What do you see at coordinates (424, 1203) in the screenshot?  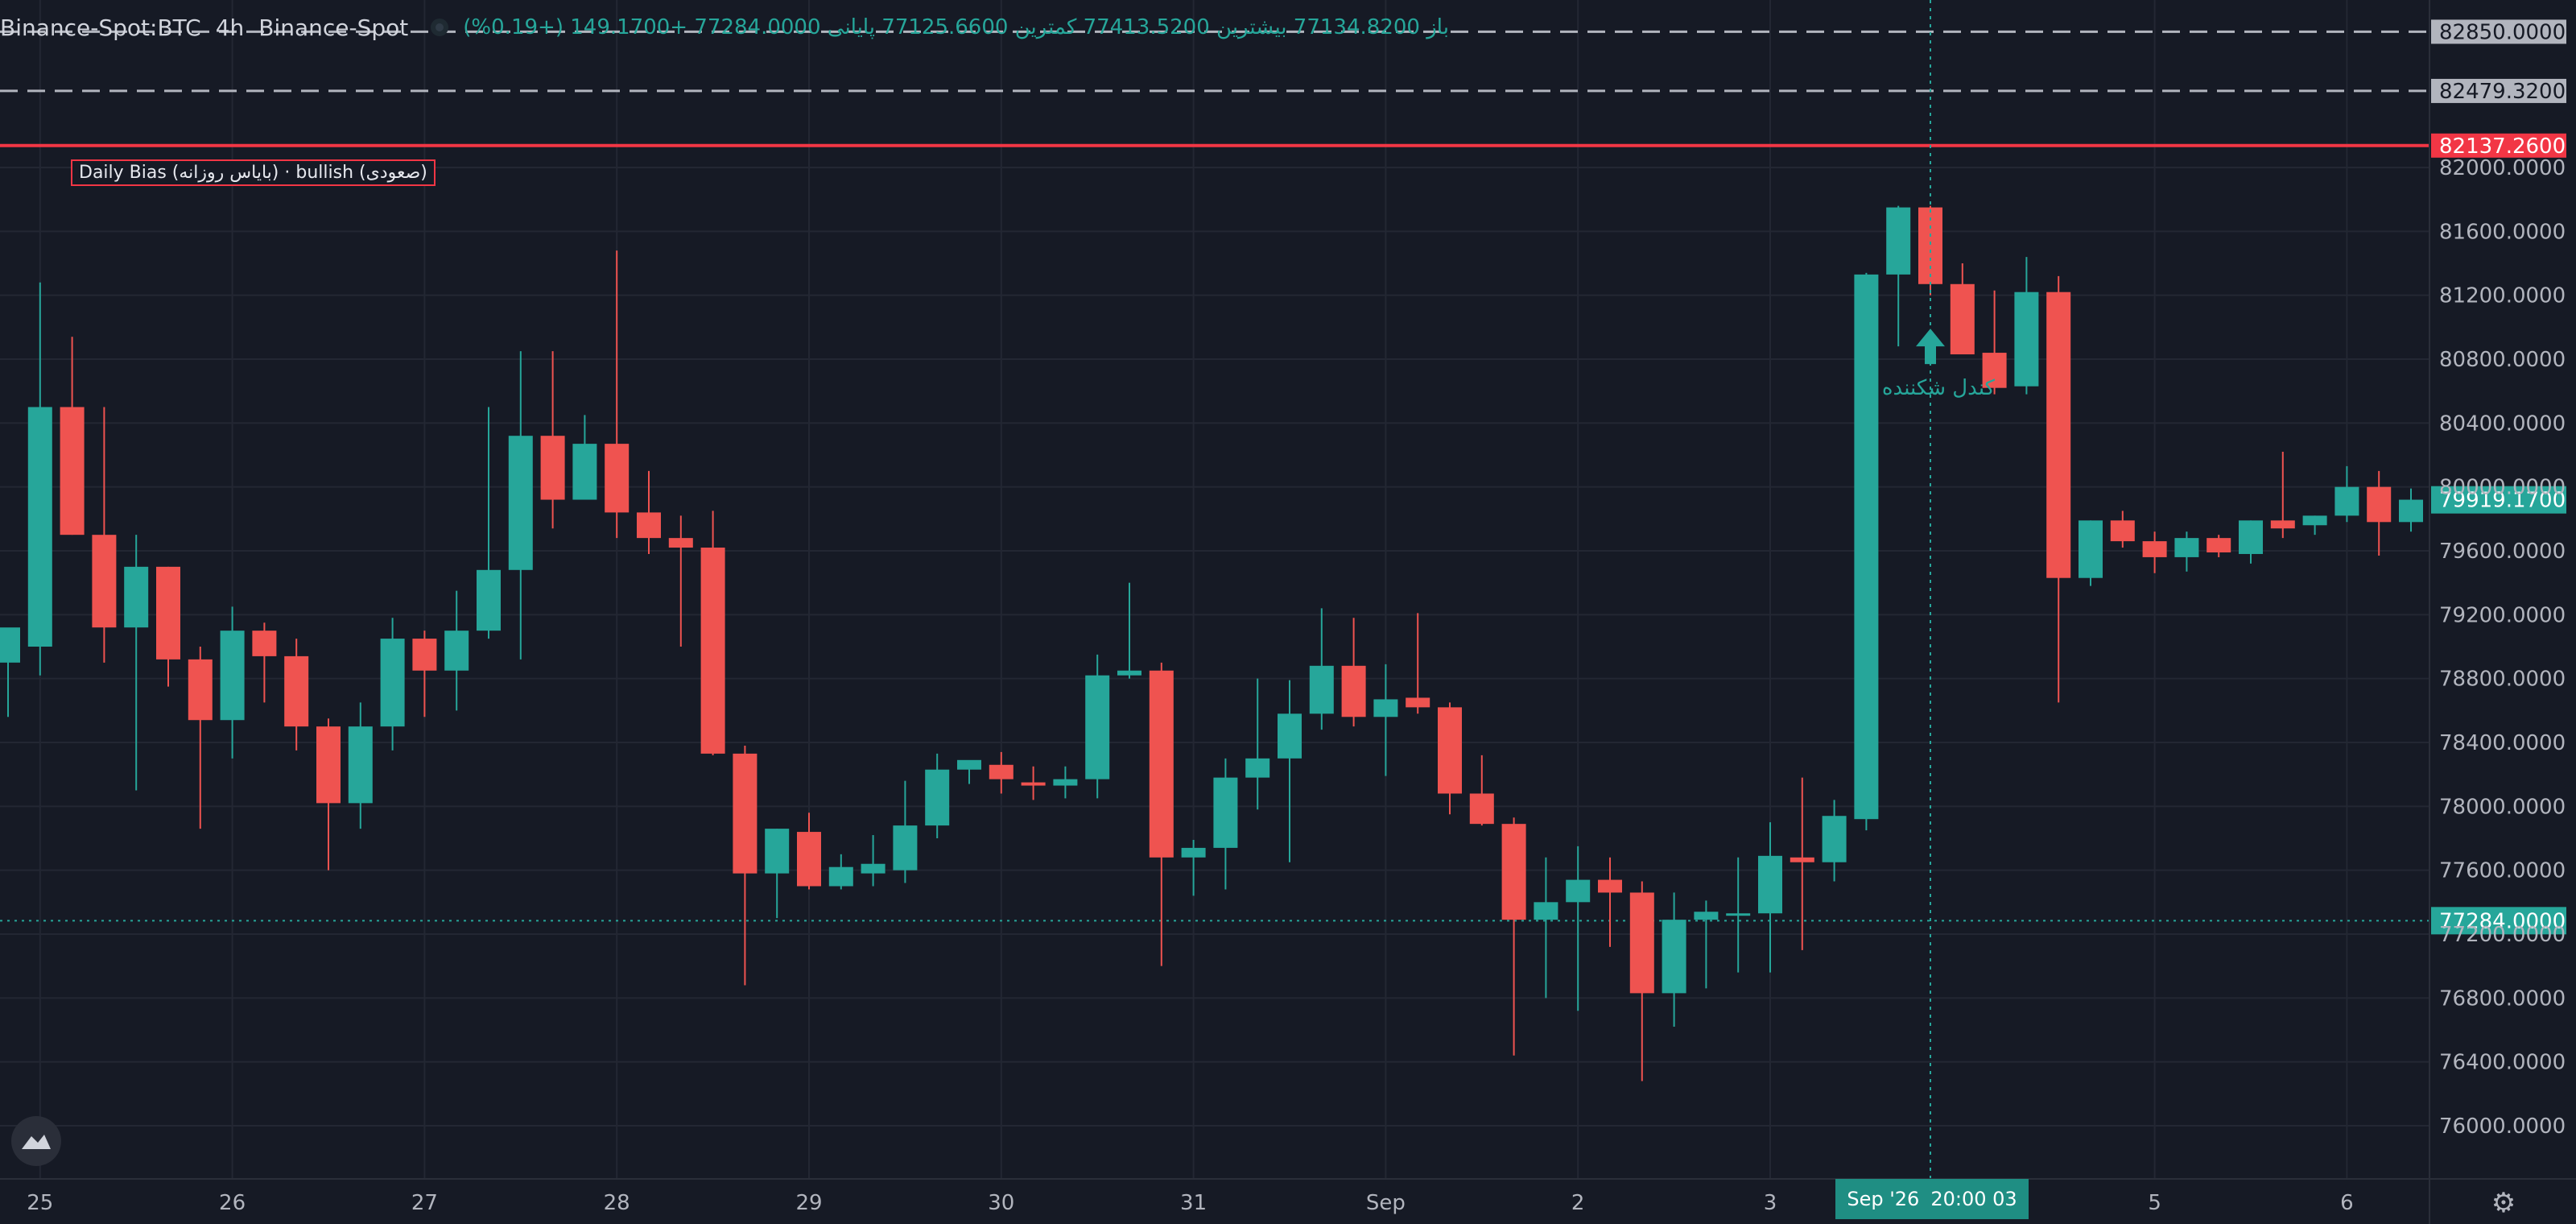 I see `x-tick-label: 27` at bounding box center [424, 1203].